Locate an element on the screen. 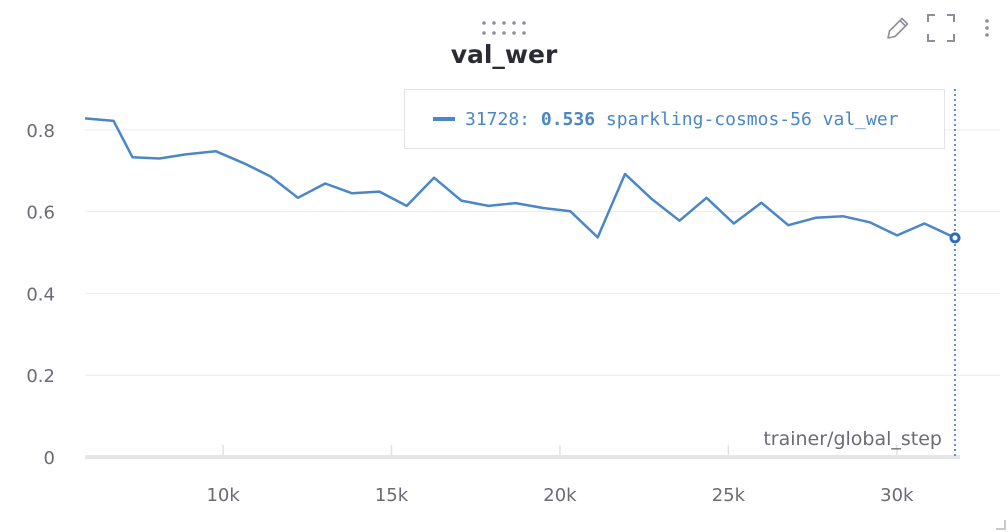 This screenshot has height=532, width=1008. y-tick-label: 0.2 is located at coordinates (40, 376).